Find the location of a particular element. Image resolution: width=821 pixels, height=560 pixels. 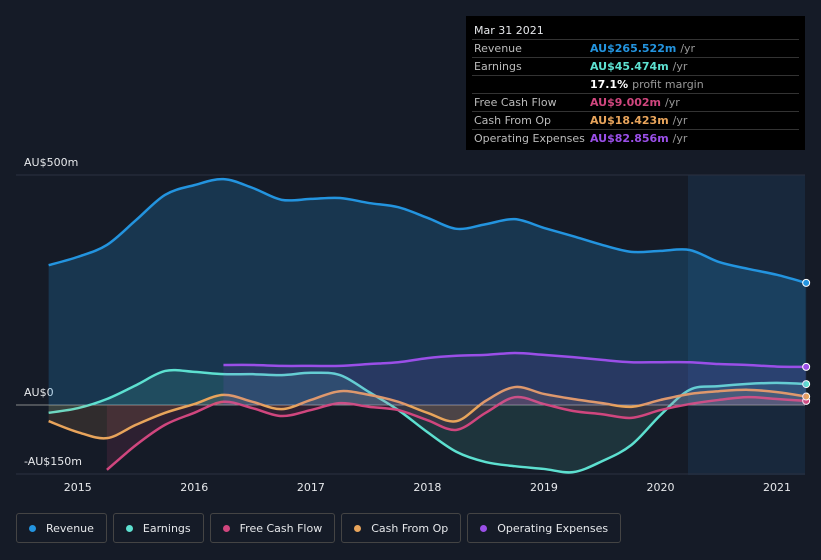

legend-item: Cash From Op is located at coordinates (401, 528).